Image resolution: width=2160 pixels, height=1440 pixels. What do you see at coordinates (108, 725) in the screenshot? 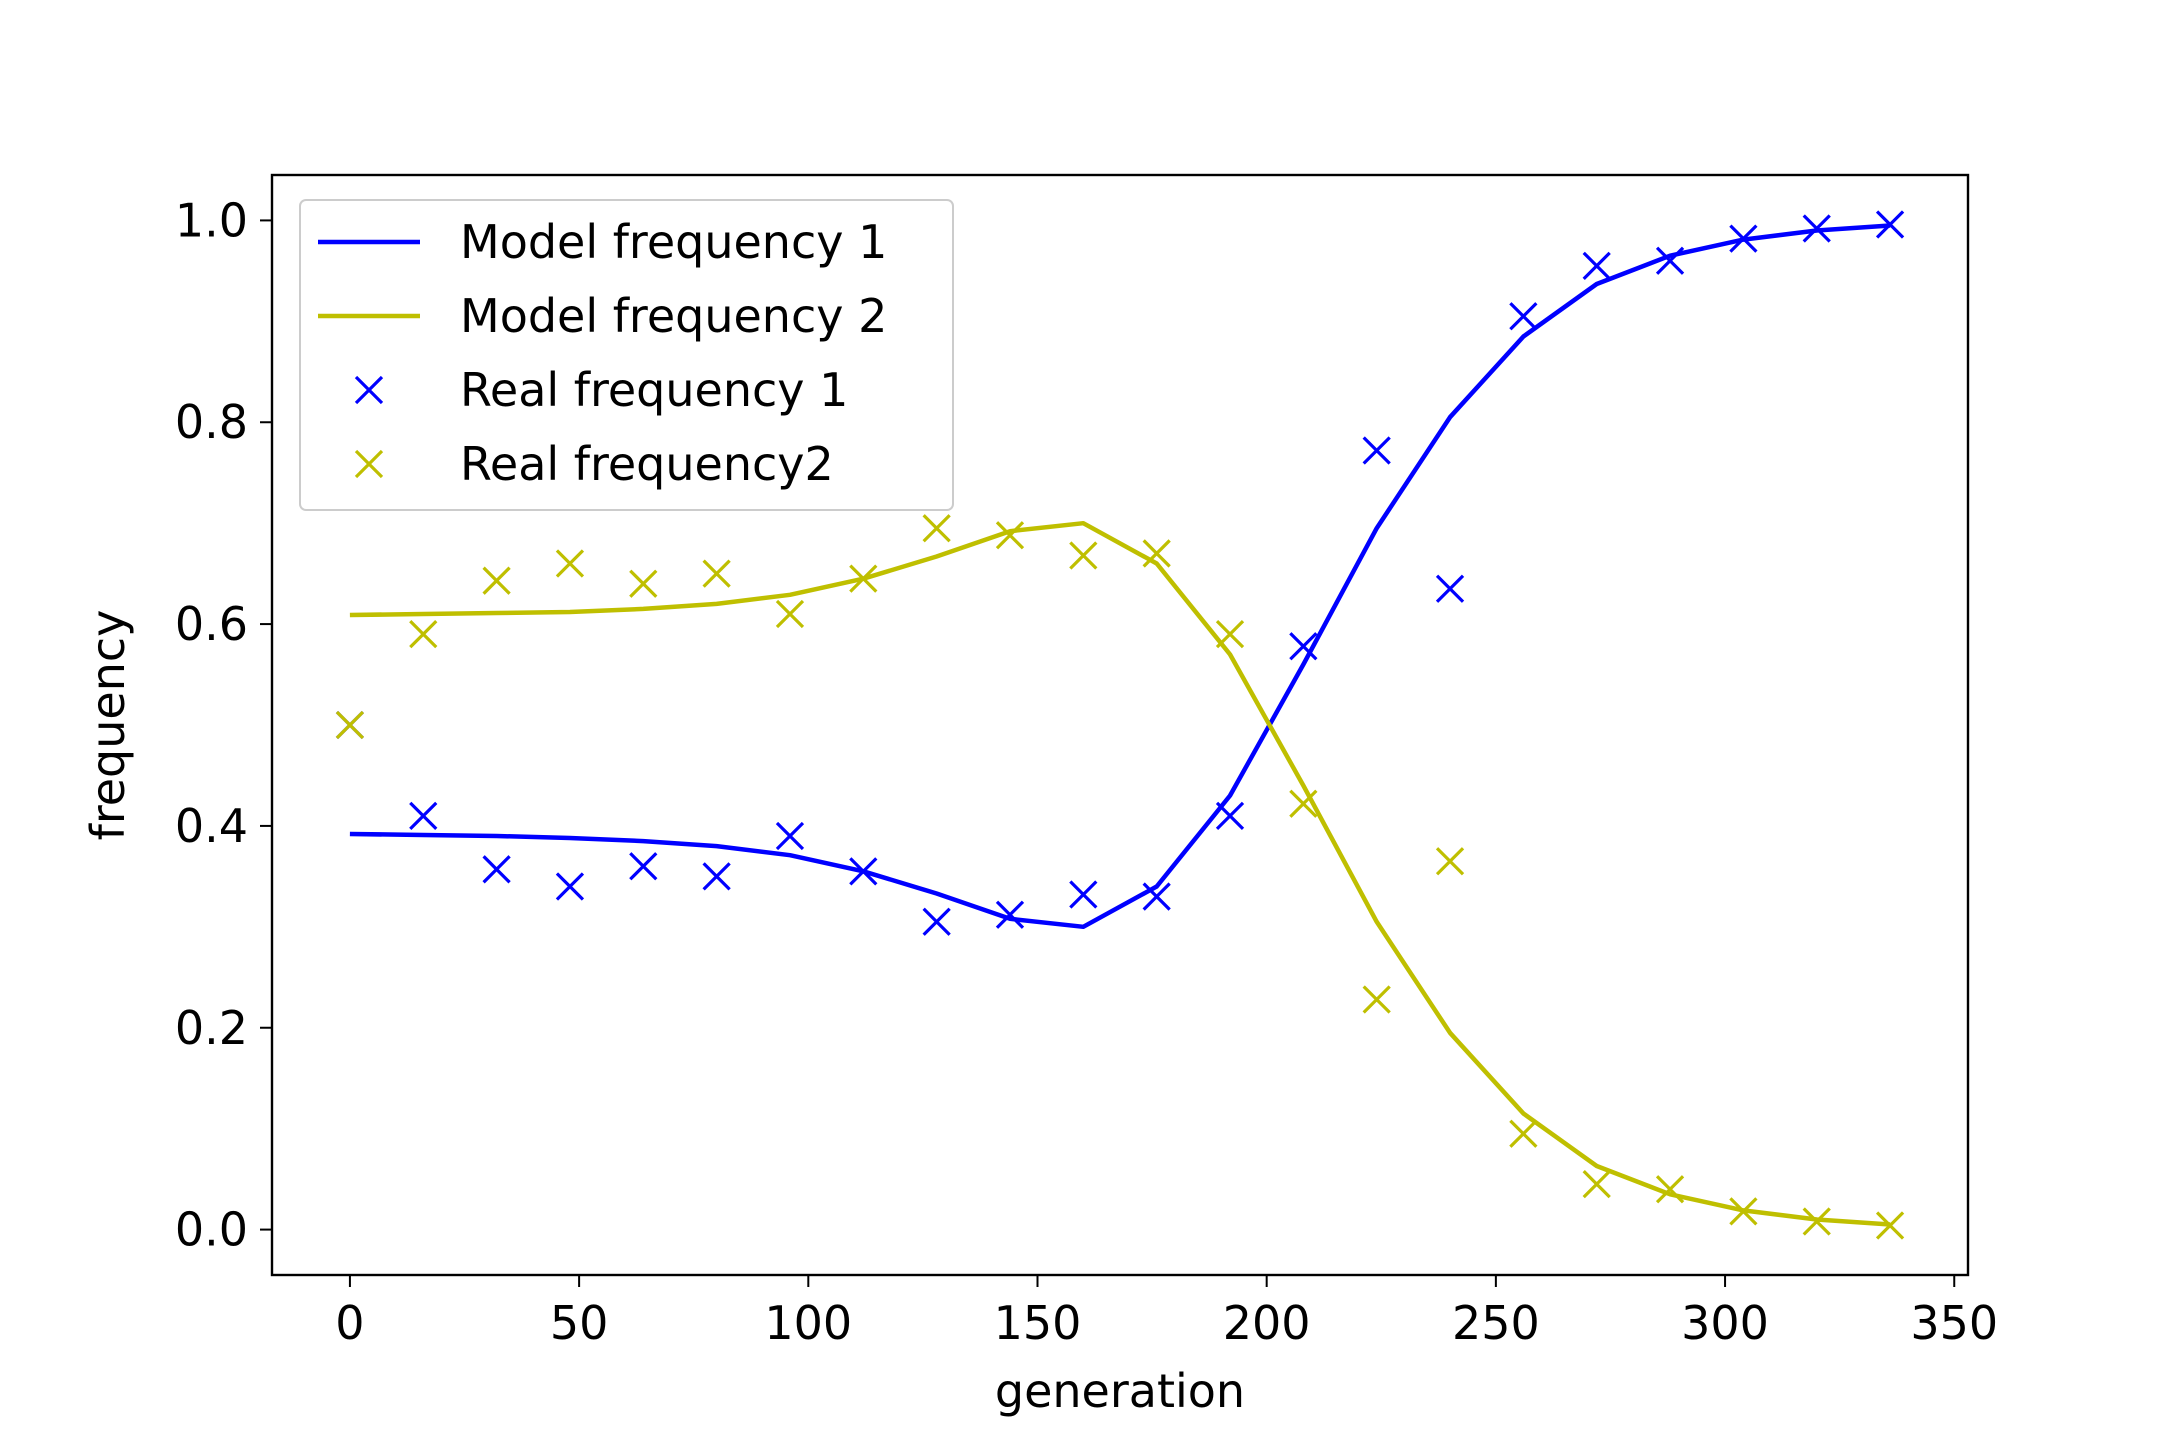
I see `y-axis-label: frequency` at bounding box center [108, 725].